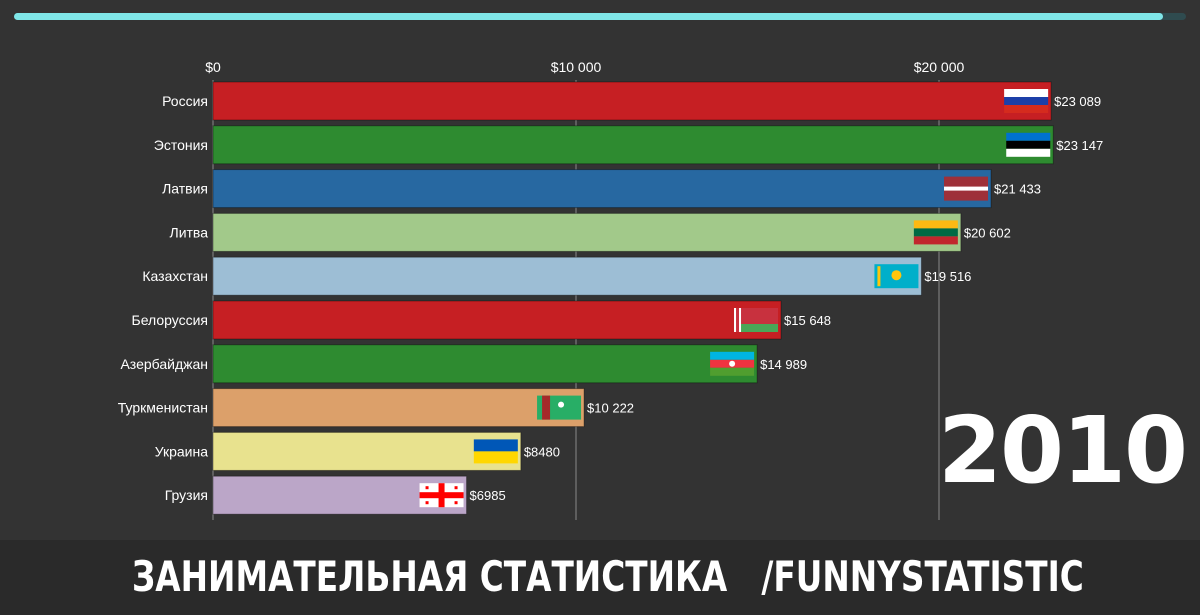  What do you see at coordinates (163, 408) in the screenshot?
I see `category-label: Туркменистан` at bounding box center [163, 408].